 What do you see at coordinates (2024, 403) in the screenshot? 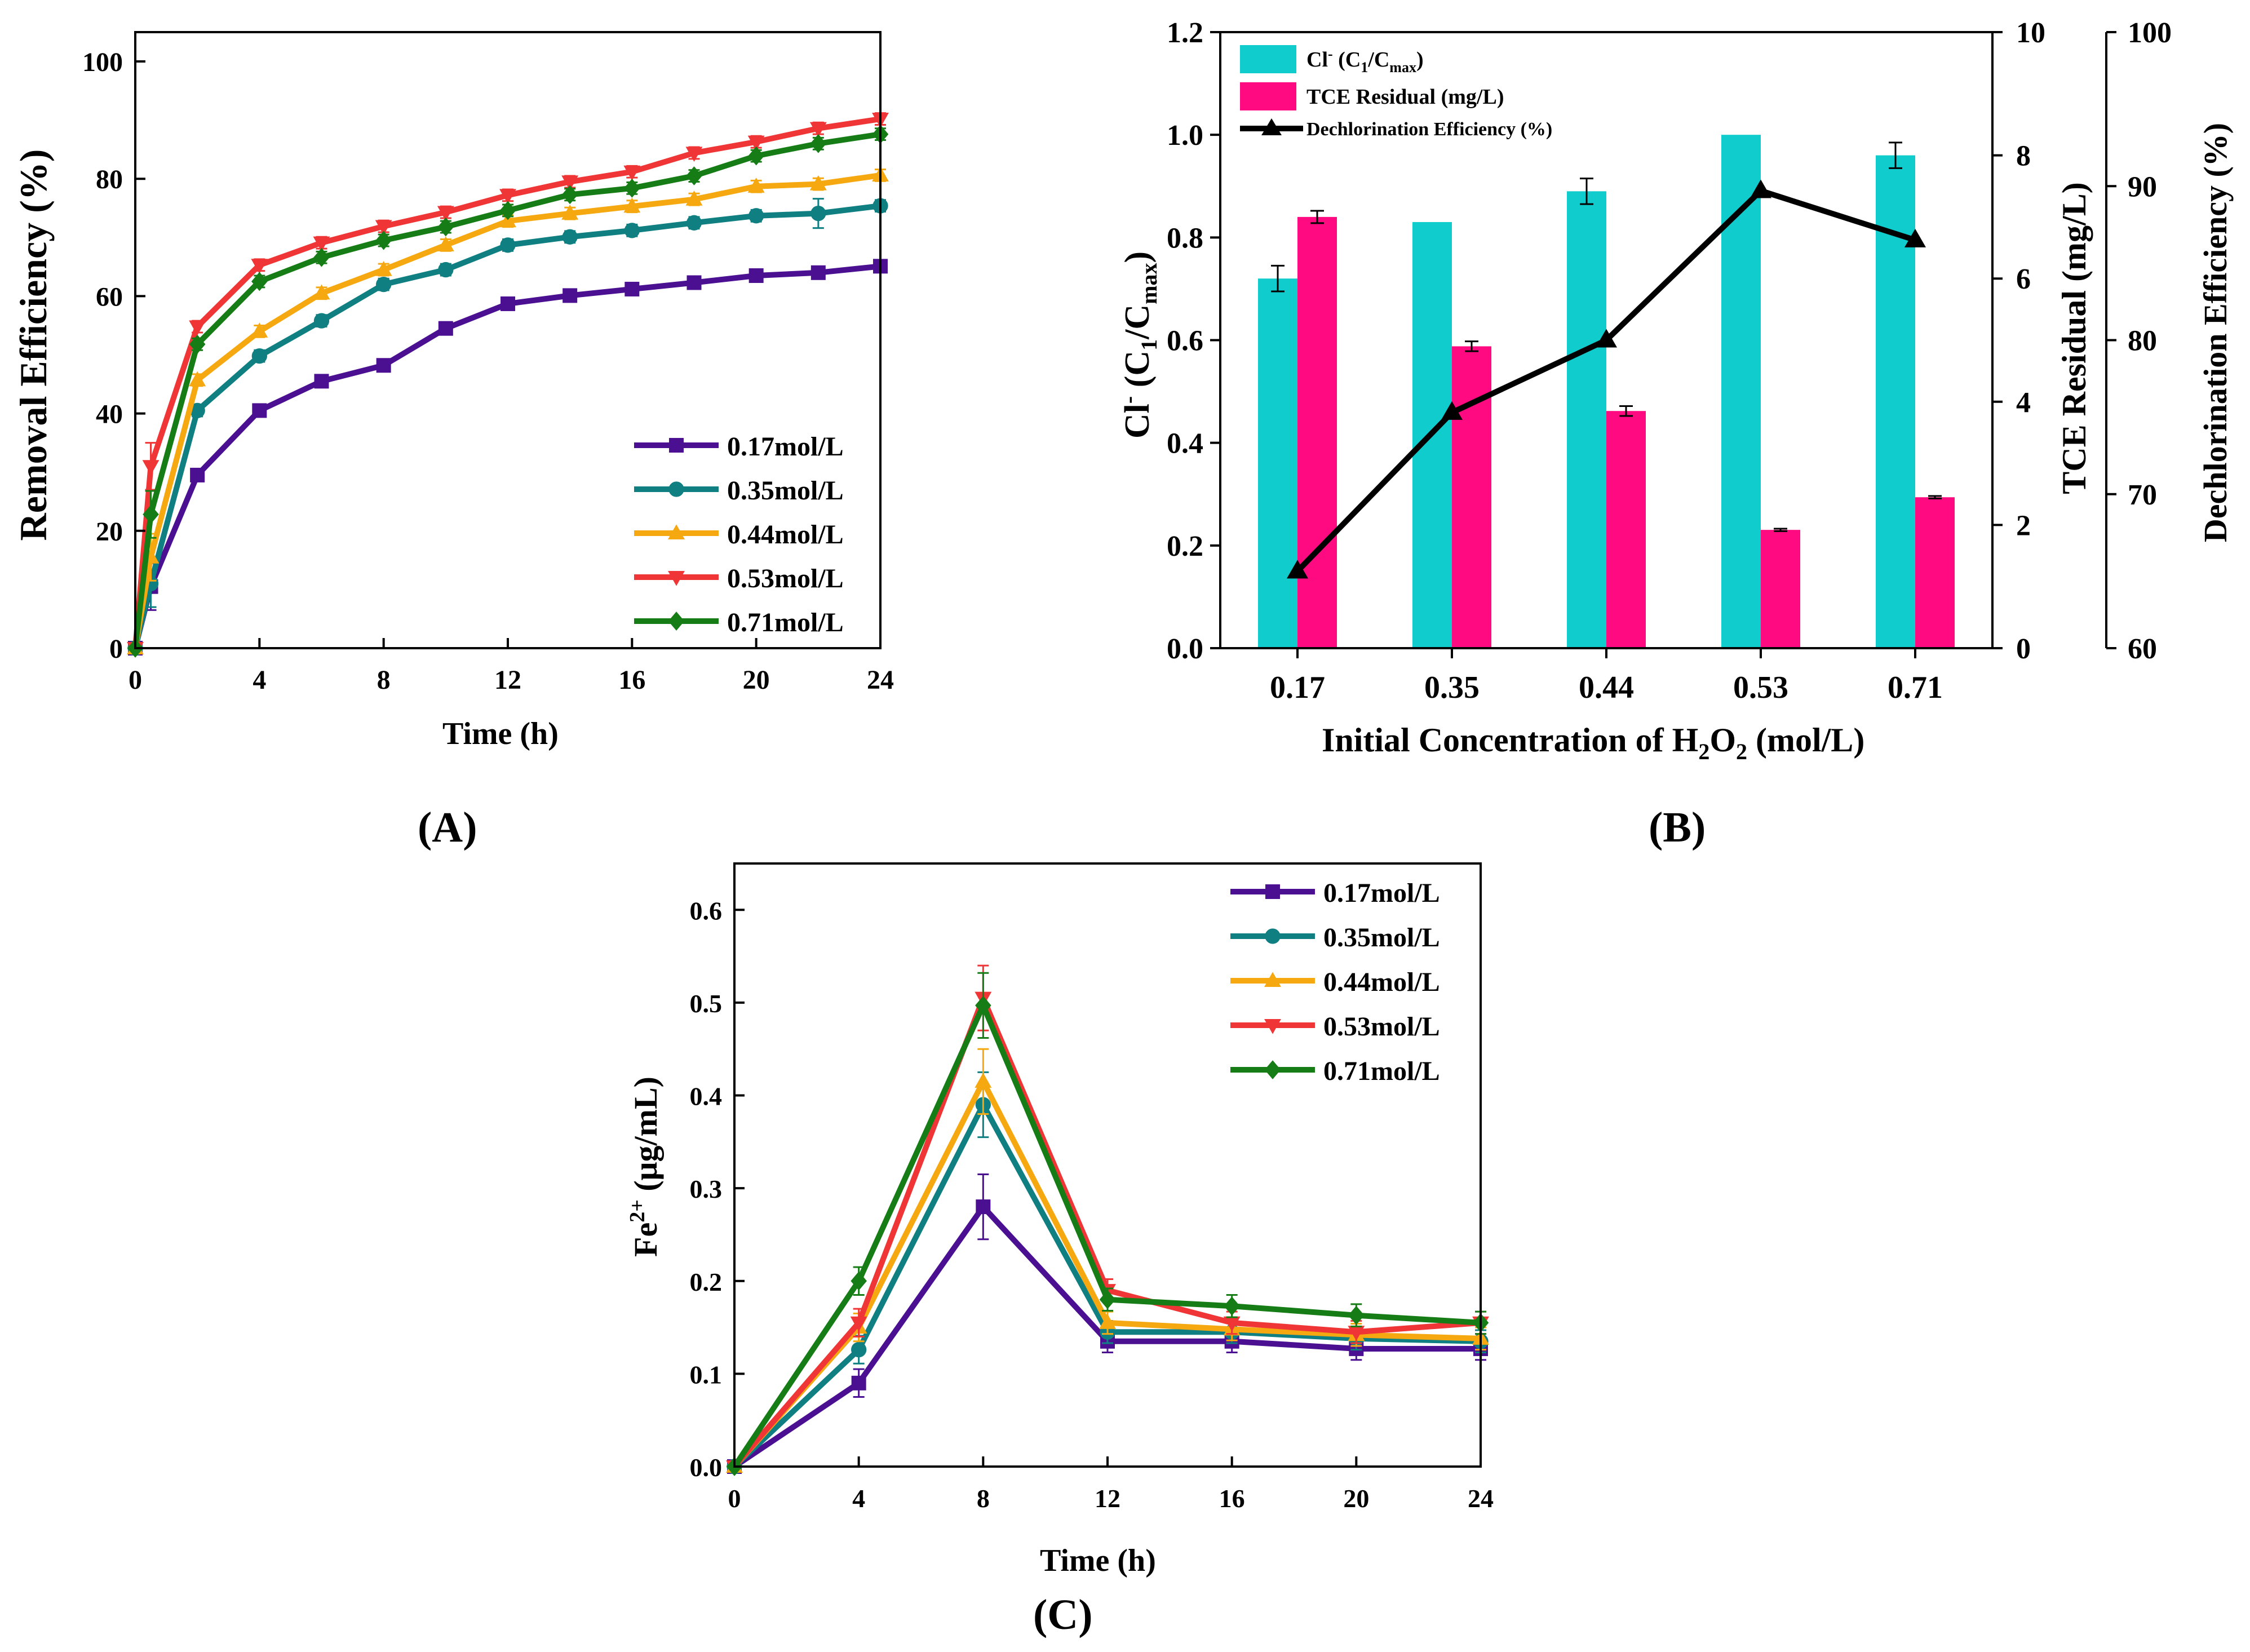
I see `right1-y-tick-label: 4` at bounding box center [2024, 403].